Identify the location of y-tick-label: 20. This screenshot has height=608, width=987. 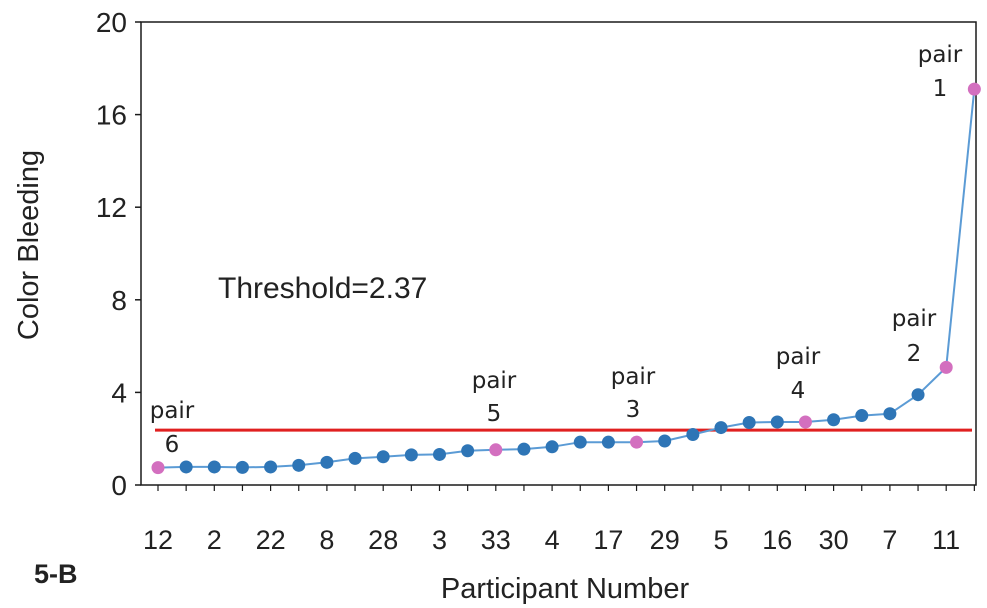
(111, 22).